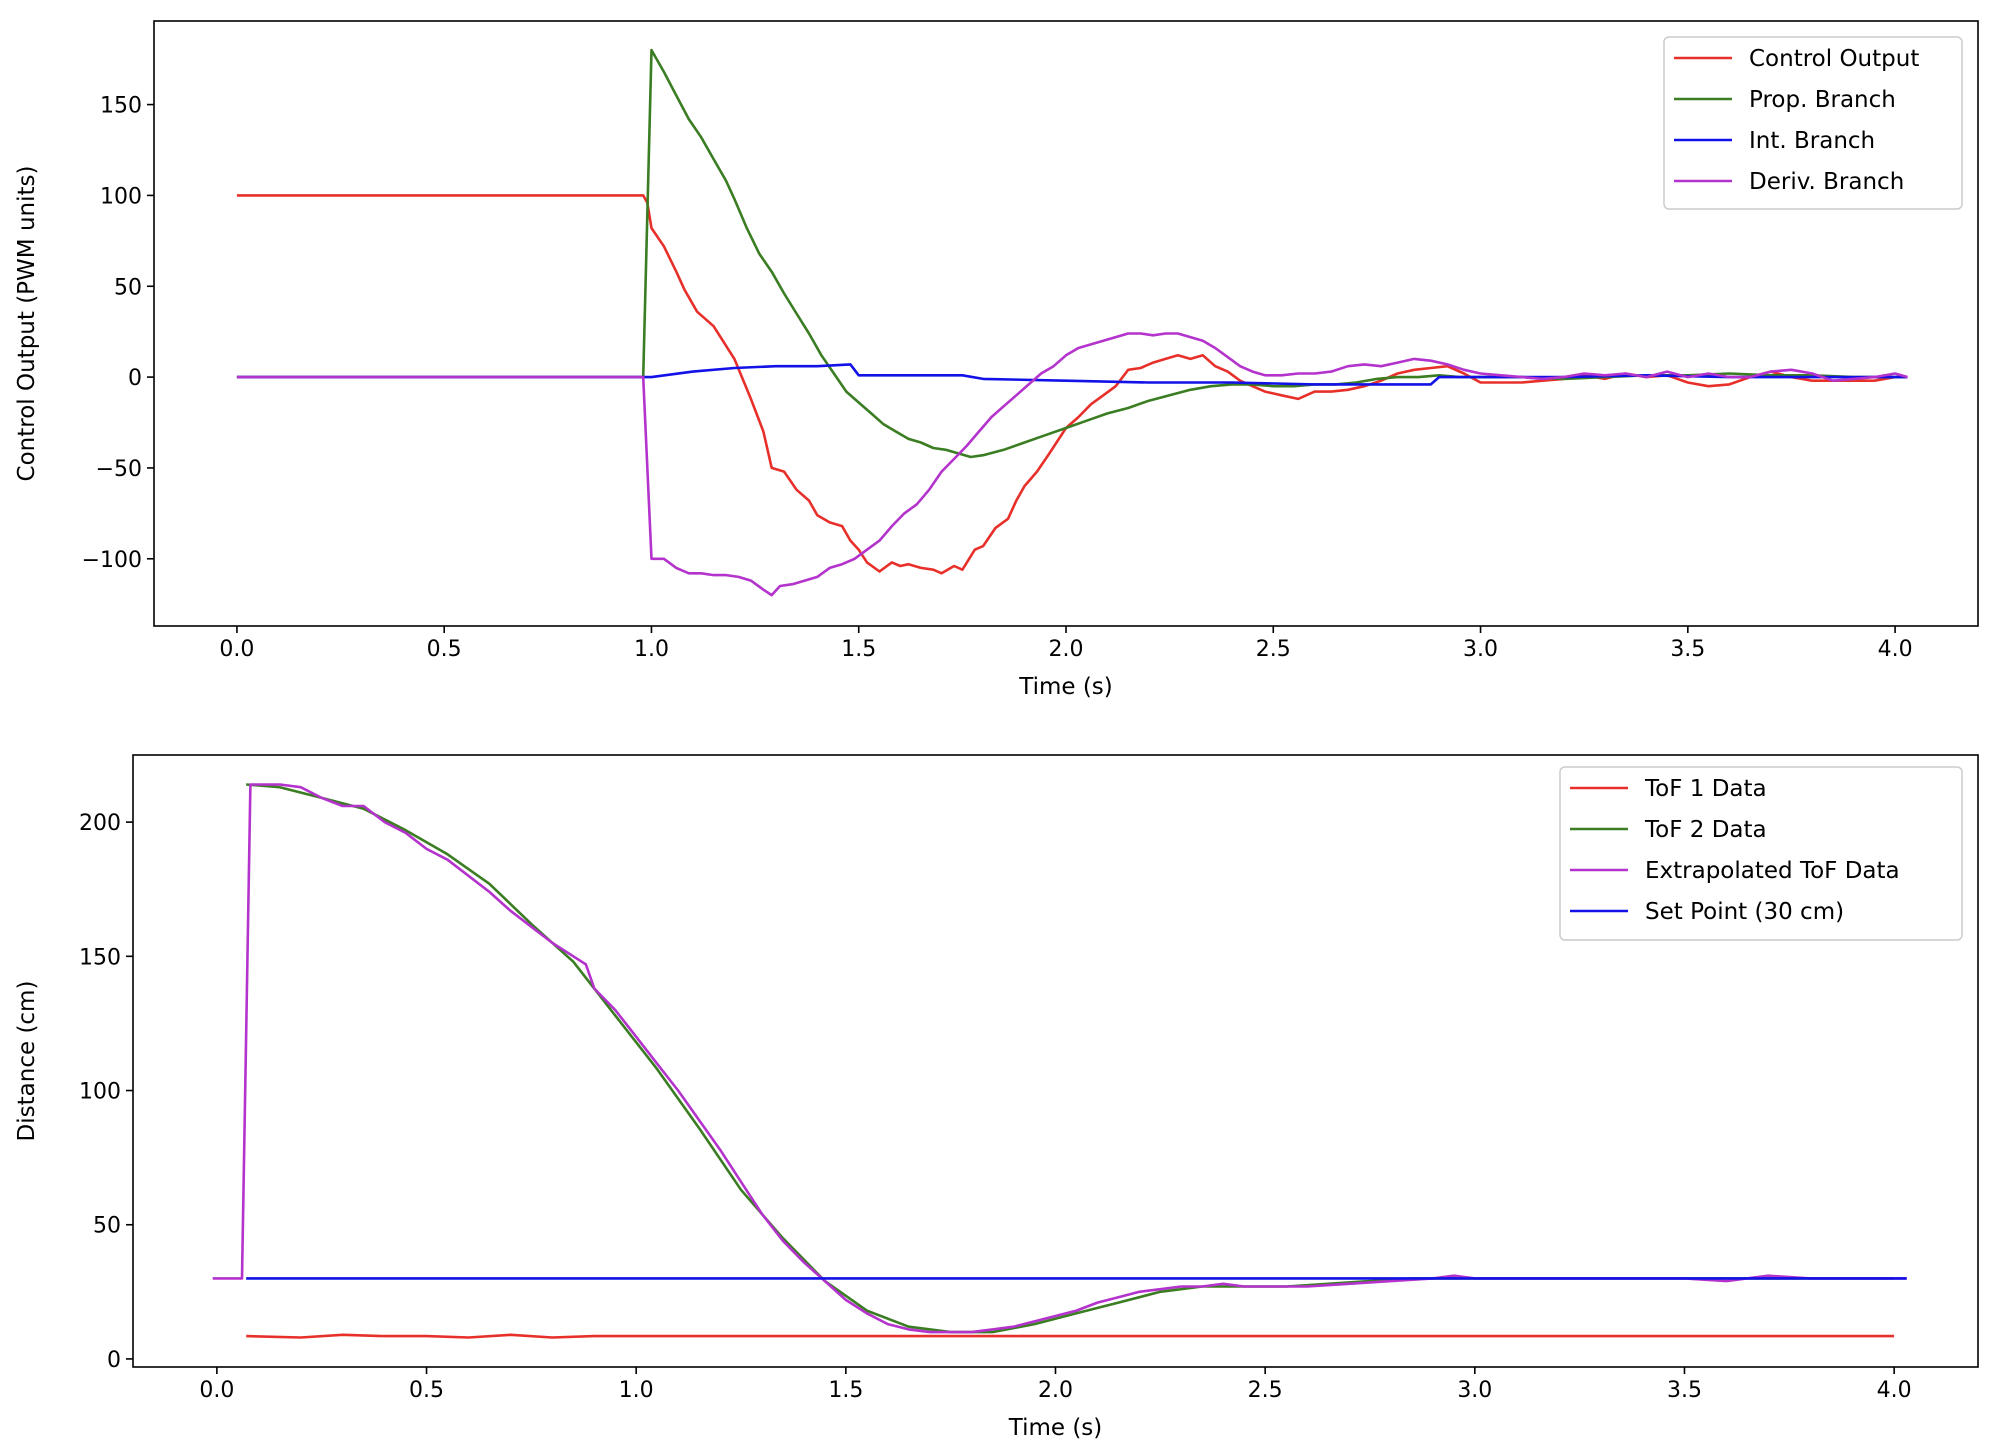 Image resolution: width=1992 pixels, height=1454 pixels. Describe the element at coordinates (27, 324) in the screenshot. I see `y-axis-label: Control Output (PWM units)` at that location.